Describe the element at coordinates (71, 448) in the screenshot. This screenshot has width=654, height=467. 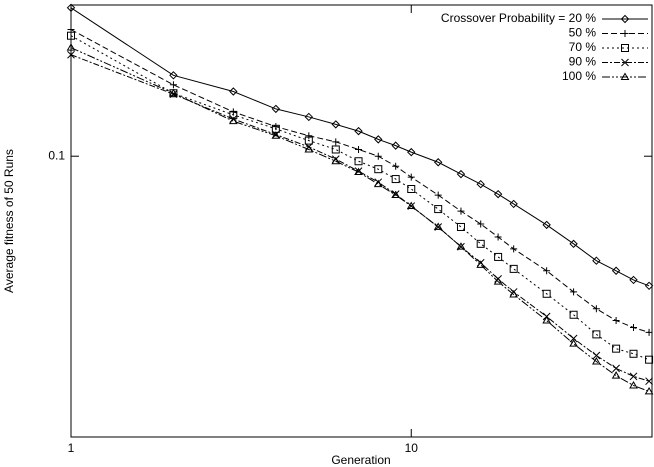
I see `x-tick-label: 1` at that location.